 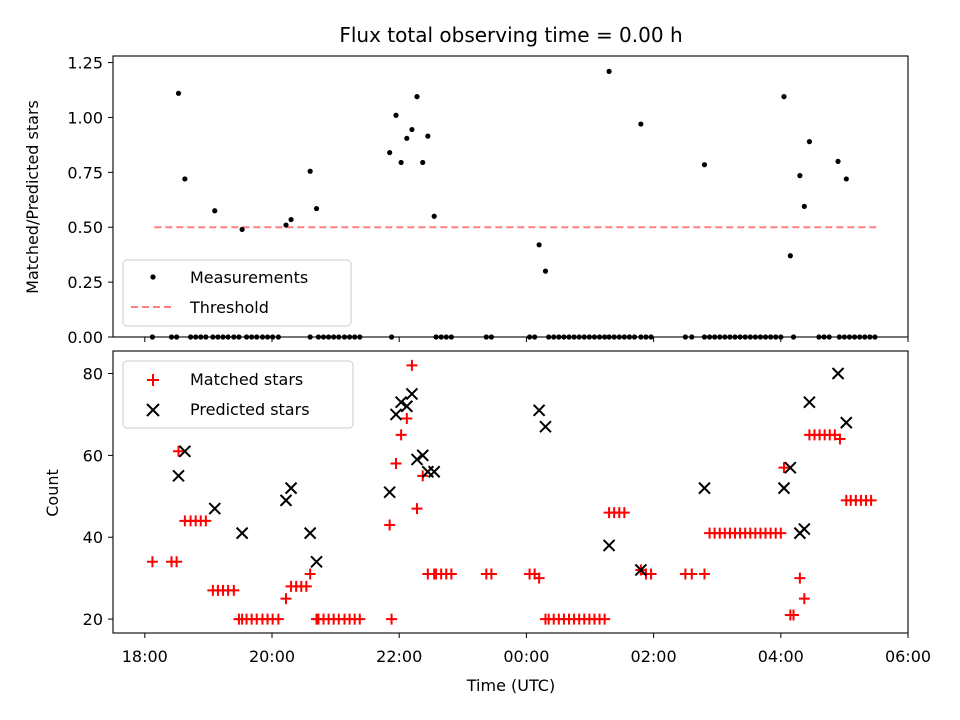 I want to click on count-legend: Matched stars Predicted stars, so click(x=238, y=394).